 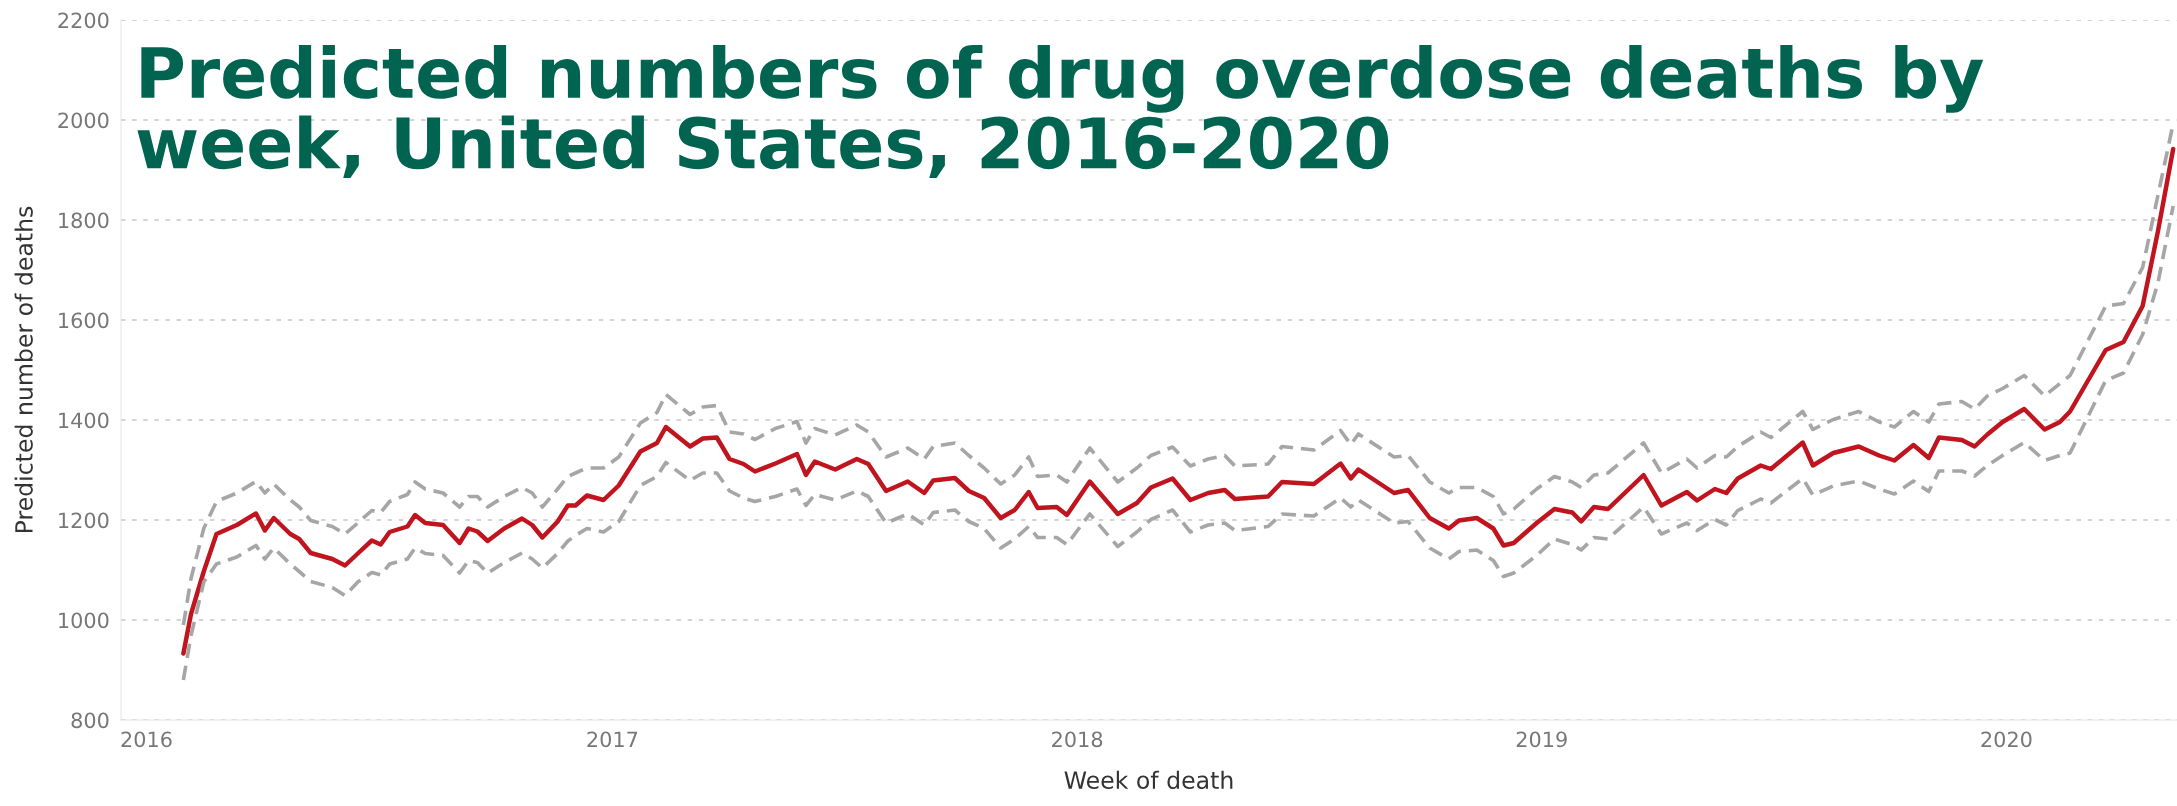 What do you see at coordinates (1541, 739) in the screenshot?
I see `x-tick-label: 2019` at bounding box center [1541, 739].